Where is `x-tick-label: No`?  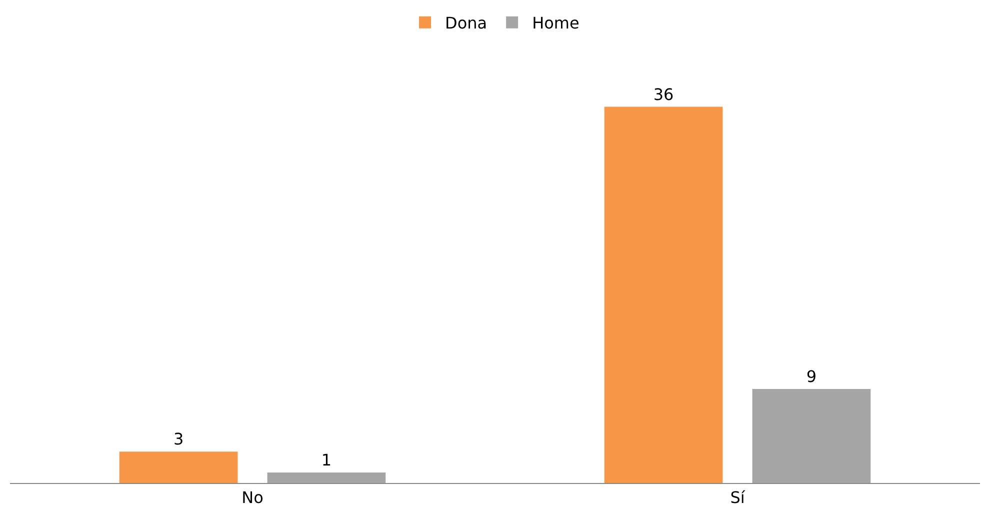
x-tick-label: No is located at coordinates (253, 498).